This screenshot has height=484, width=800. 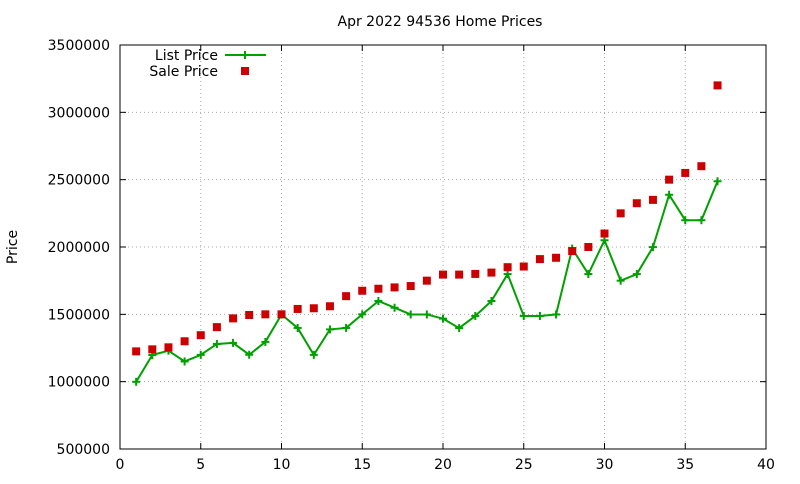 I want to click on y-tick-label: 1500000, so click(x=79, y=315).